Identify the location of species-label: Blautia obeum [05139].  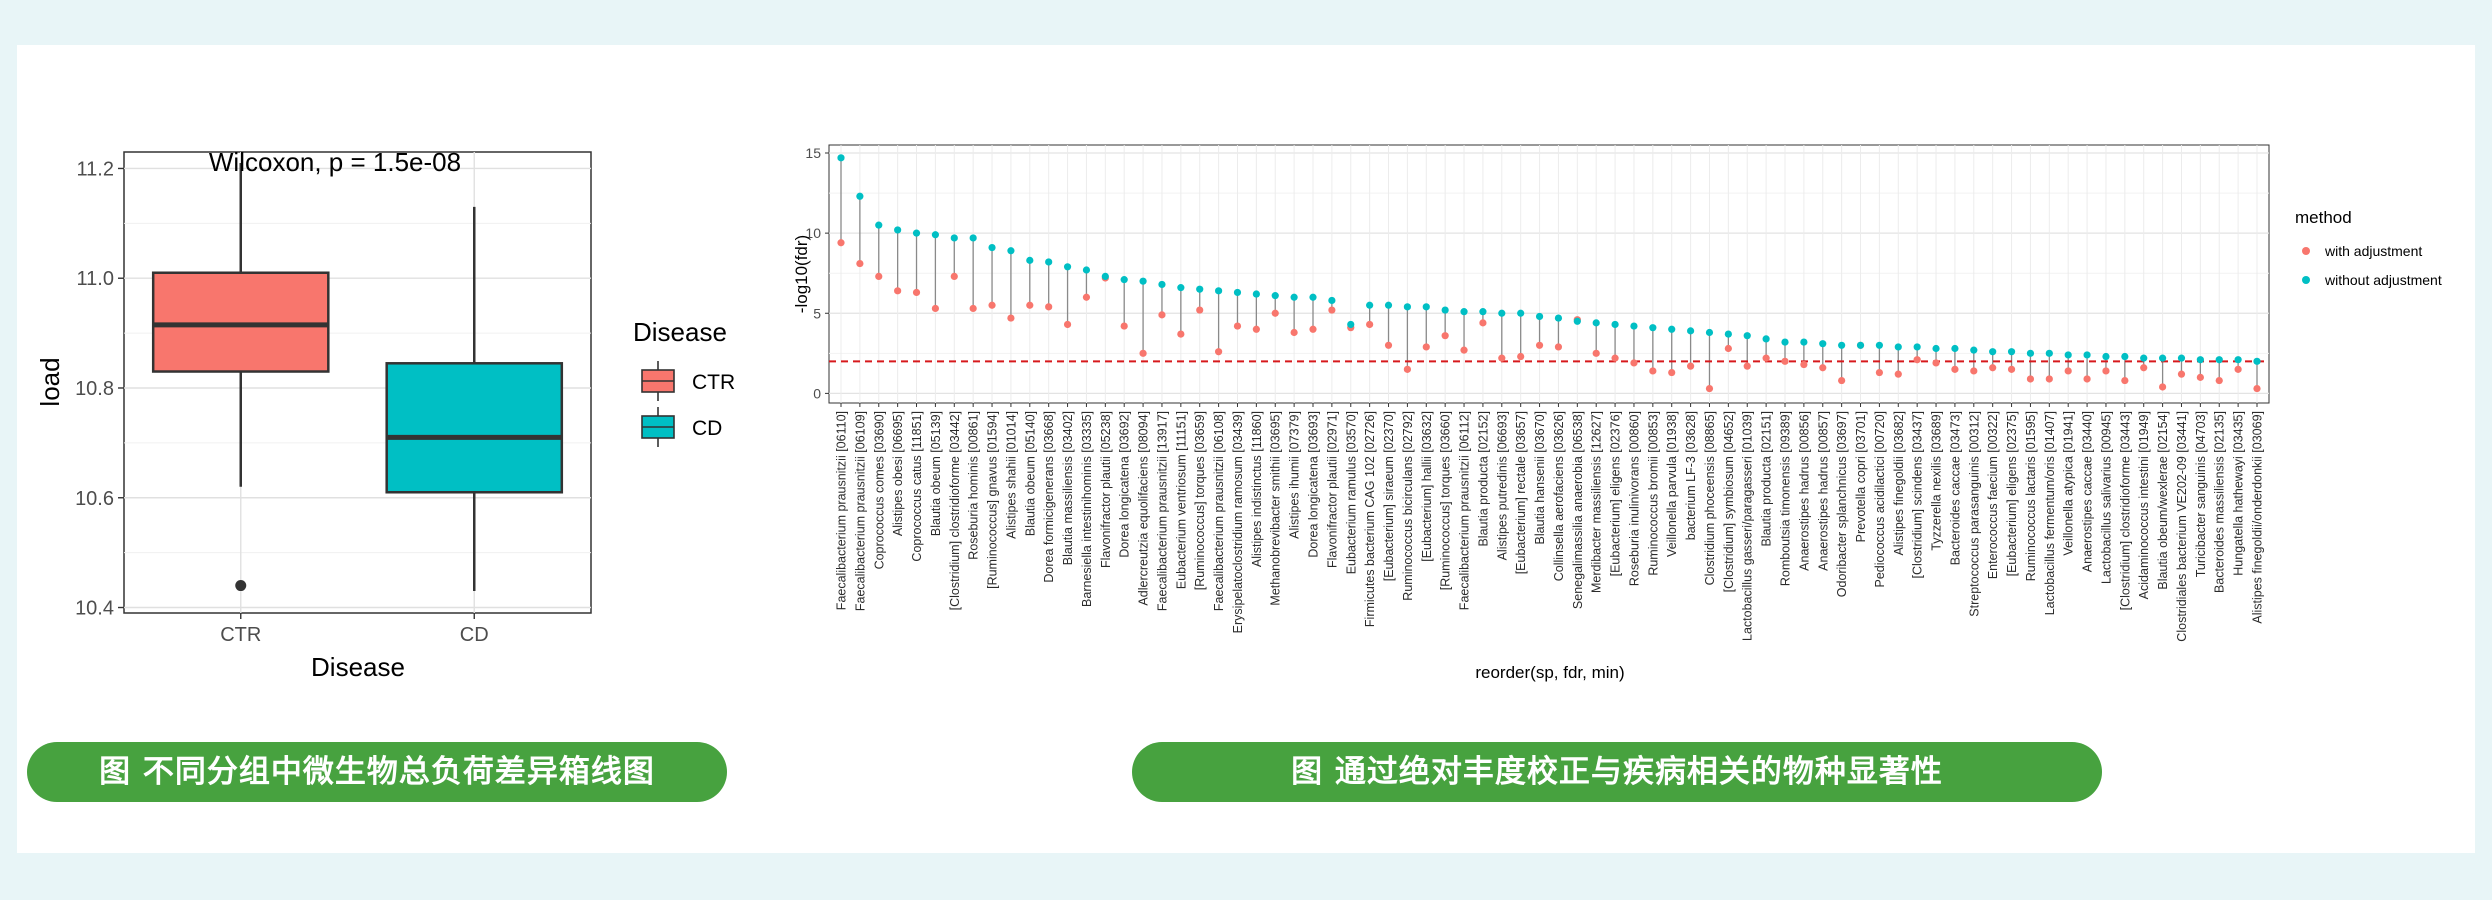
(936, 473).